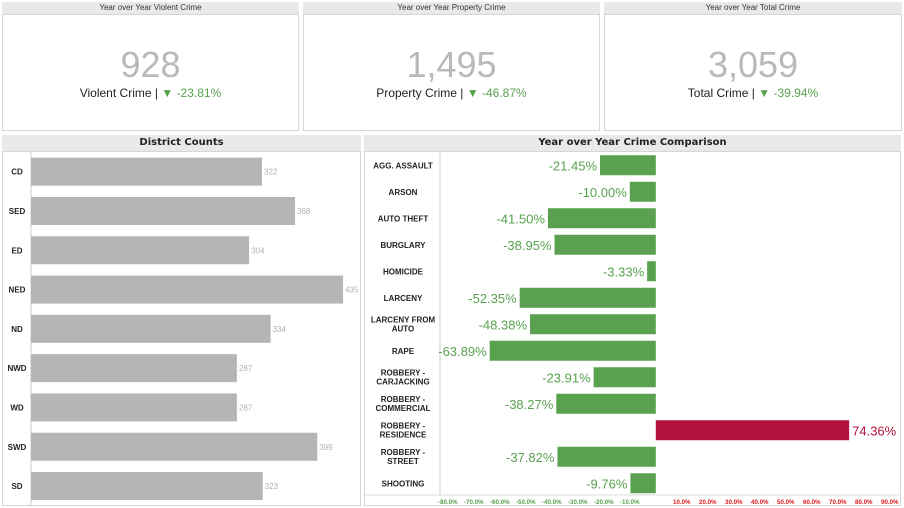 The width and height of the screenshot is (904, 508). Describe the element at coordinates (402, 404) in the screenshot. I see `yoy-category-label: ROBBERY -COMMERCIAL` at that location.